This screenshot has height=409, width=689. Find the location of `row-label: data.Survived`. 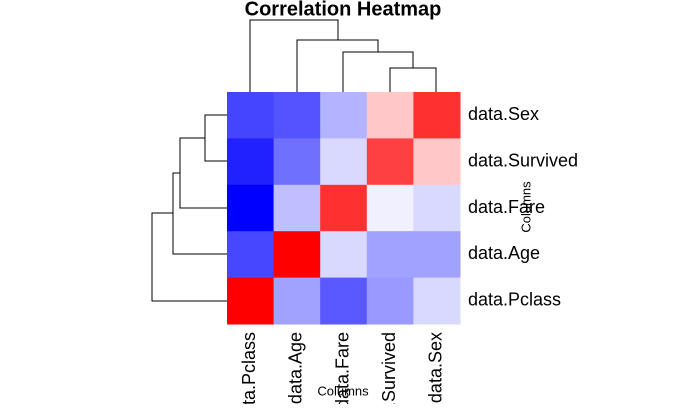

row-label: data.Survived is located at coordinates (523, 160).